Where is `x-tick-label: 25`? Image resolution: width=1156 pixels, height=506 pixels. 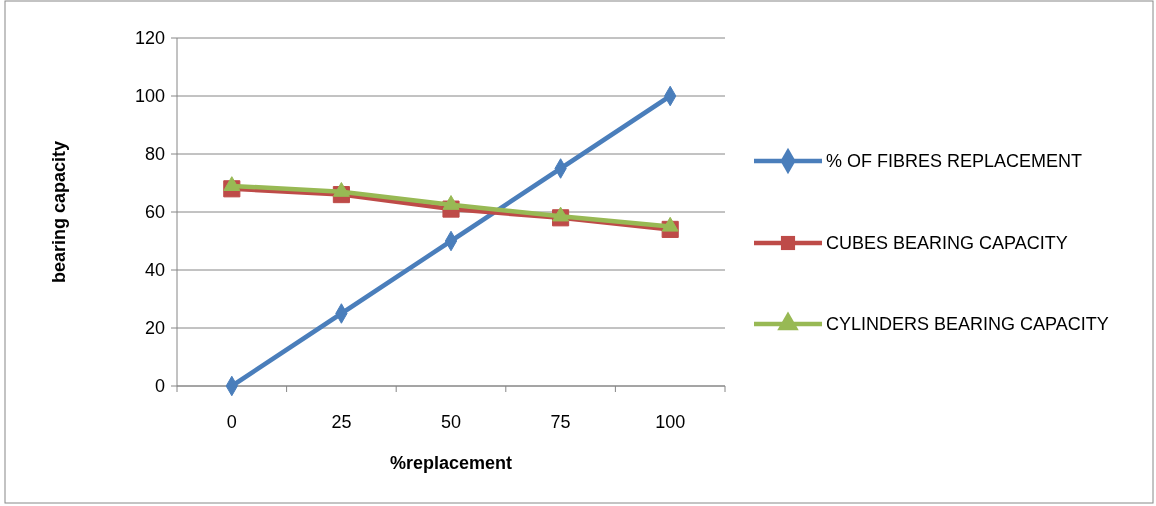
x-tick-label: 25 is located at coordinates (341, 422).